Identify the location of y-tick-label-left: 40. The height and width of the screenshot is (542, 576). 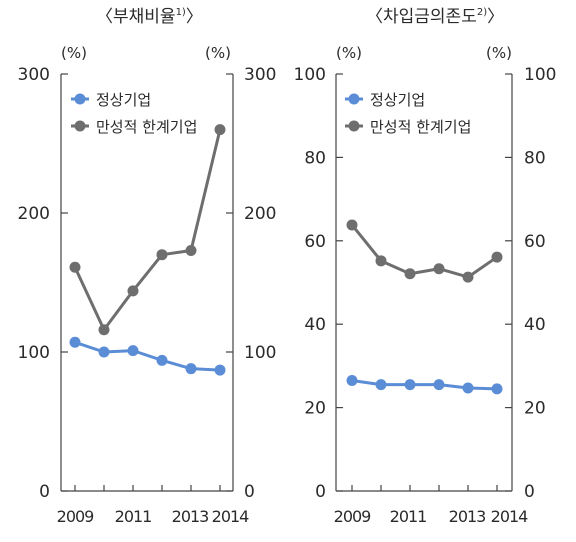
(315, 325).